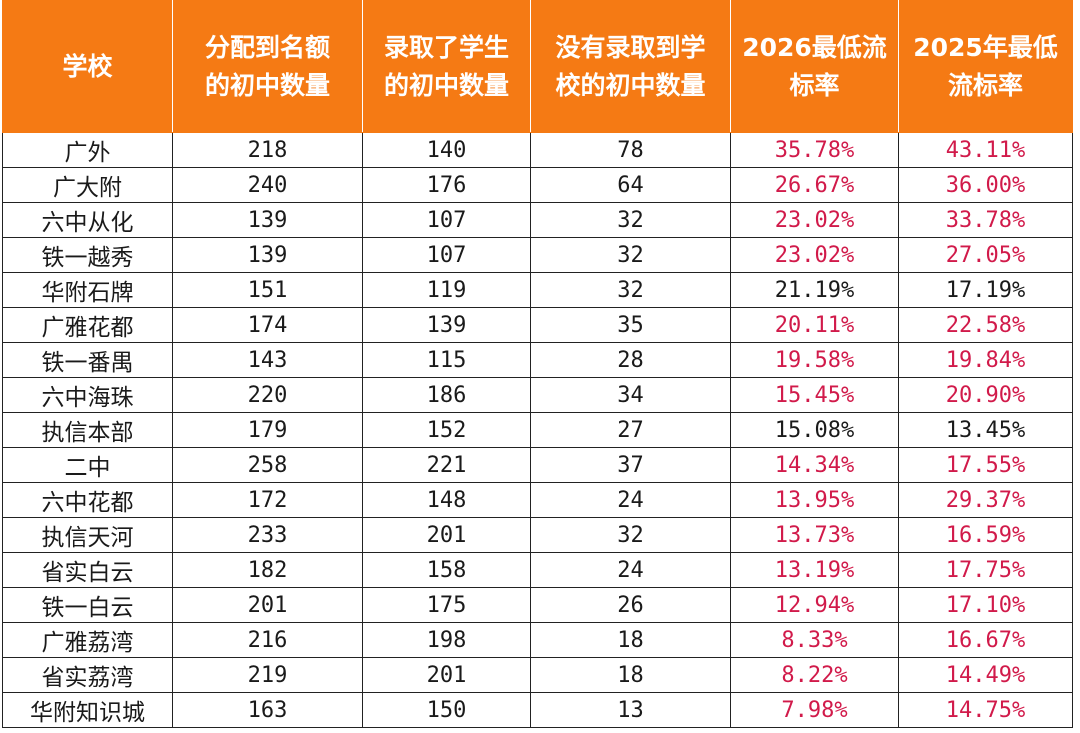 This screenshot has height=733, width=1080. What do you see at coordinates (87, 150) in the screenshot?
I see `cell-school: 广外` at bounding box center [87, 150].